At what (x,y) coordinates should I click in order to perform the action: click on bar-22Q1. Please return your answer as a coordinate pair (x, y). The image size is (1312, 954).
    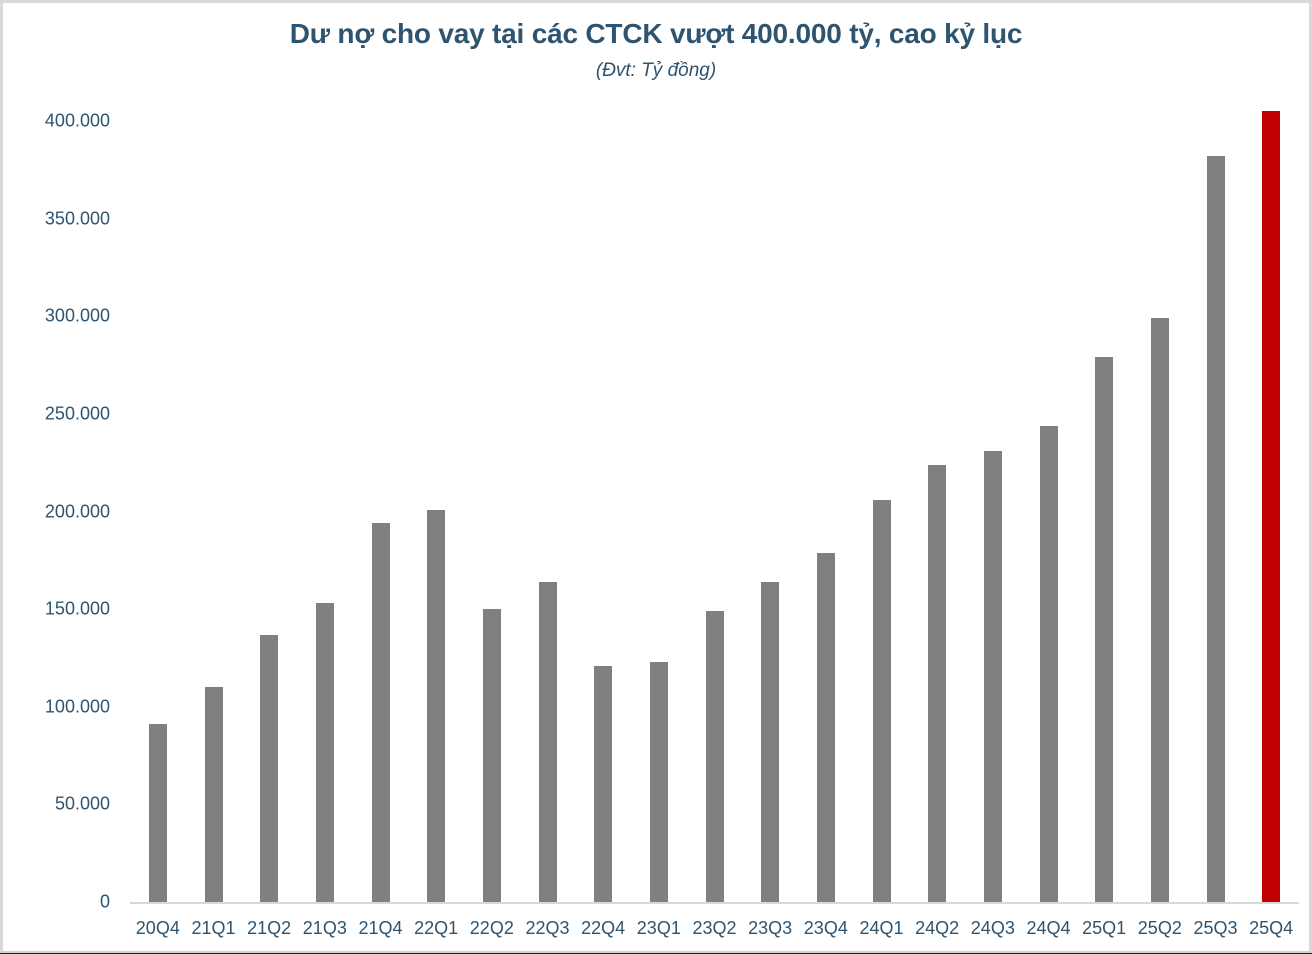
    Looking at the image, I should click on (436, 705).